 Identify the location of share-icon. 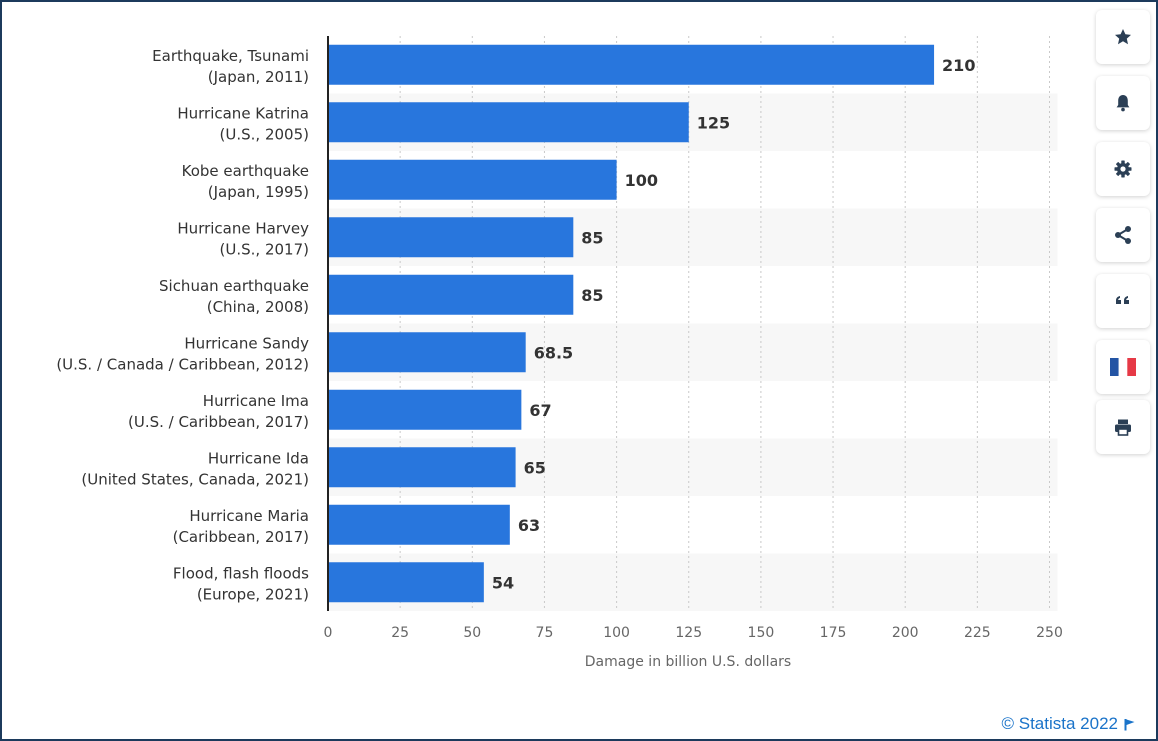
(1123, 235).